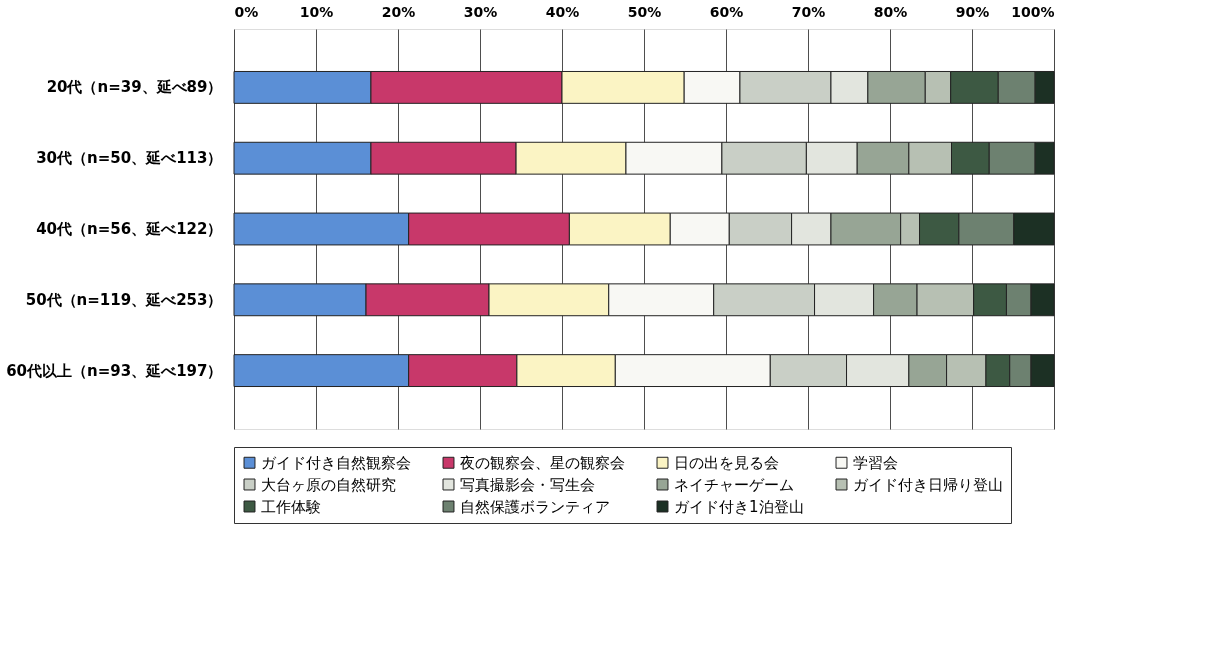  I want to click on legend-label: ネイチャーゲーム, so click(734, 484).